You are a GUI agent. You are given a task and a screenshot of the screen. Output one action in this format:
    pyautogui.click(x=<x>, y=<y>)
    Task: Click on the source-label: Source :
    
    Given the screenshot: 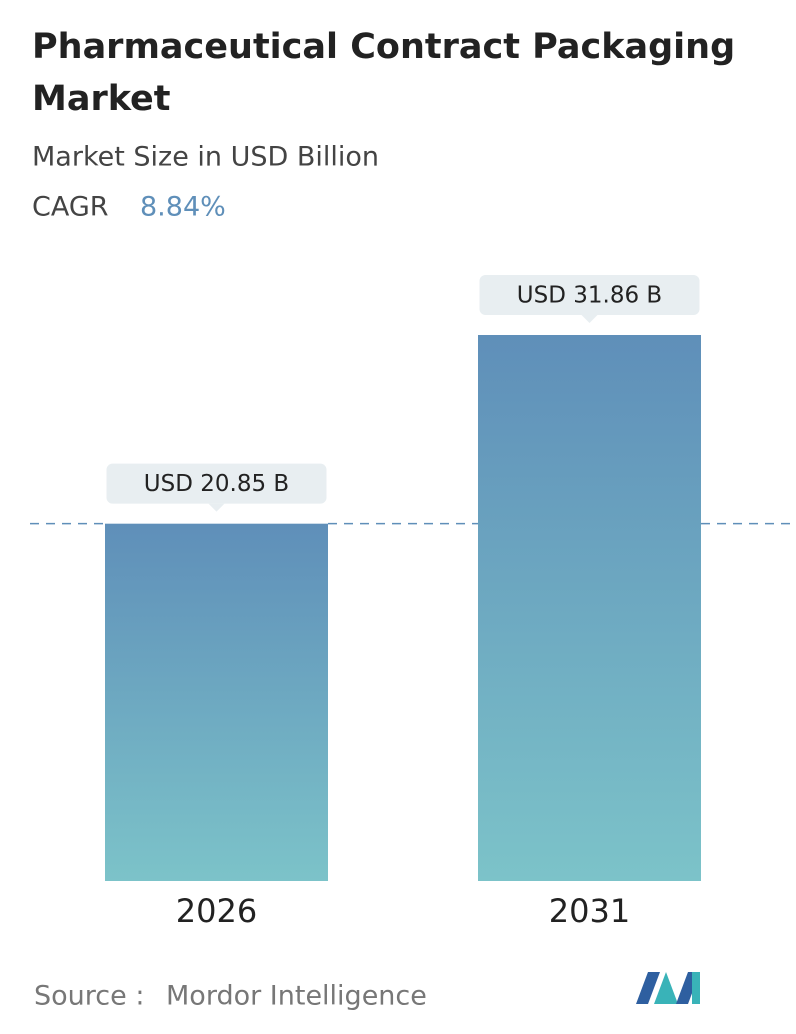 What is the action you would take?
    pyautogui.click(x=89, y=996)
    